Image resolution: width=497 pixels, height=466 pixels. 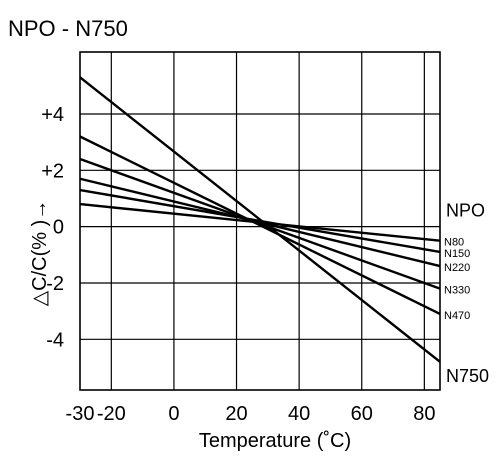 I want to click on chart-title: NPO - N750, so click(x=68, y=28).